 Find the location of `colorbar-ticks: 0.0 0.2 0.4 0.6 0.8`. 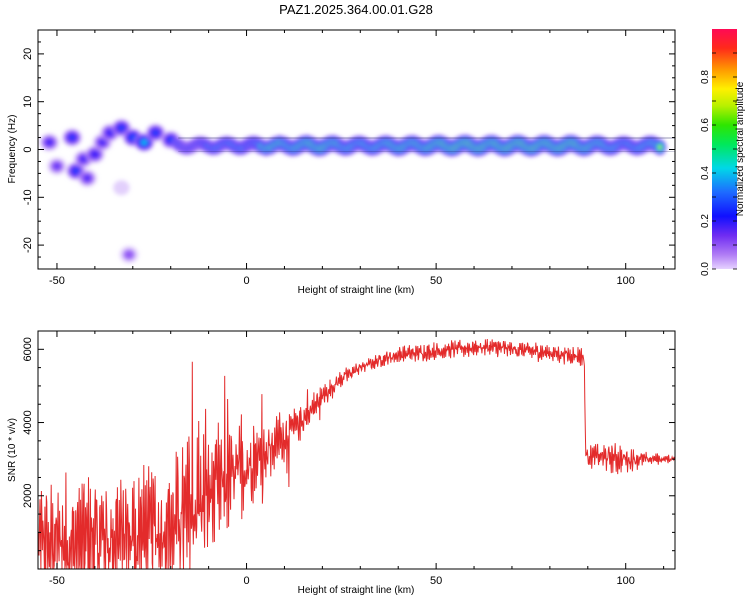

colorbar-ticks: 0.0 0.2 0.4 0.6 0.8 is located at coordinates (718, 164).